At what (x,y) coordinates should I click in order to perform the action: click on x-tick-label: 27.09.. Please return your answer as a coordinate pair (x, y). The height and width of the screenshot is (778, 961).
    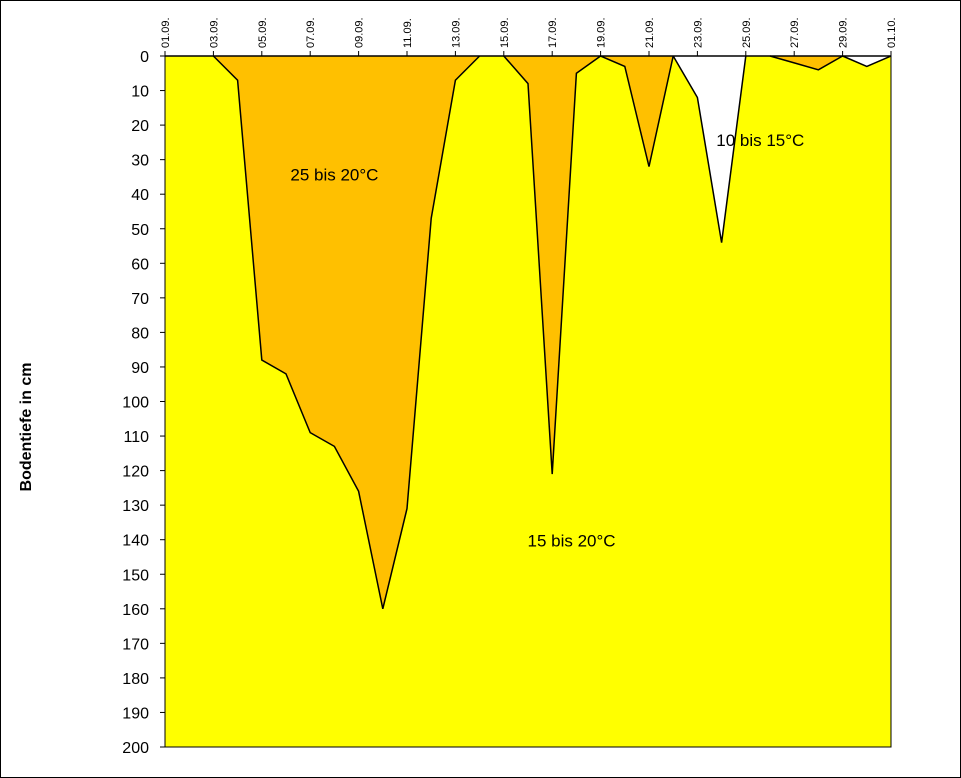
    Looking at the image, I should click on (795, 32).